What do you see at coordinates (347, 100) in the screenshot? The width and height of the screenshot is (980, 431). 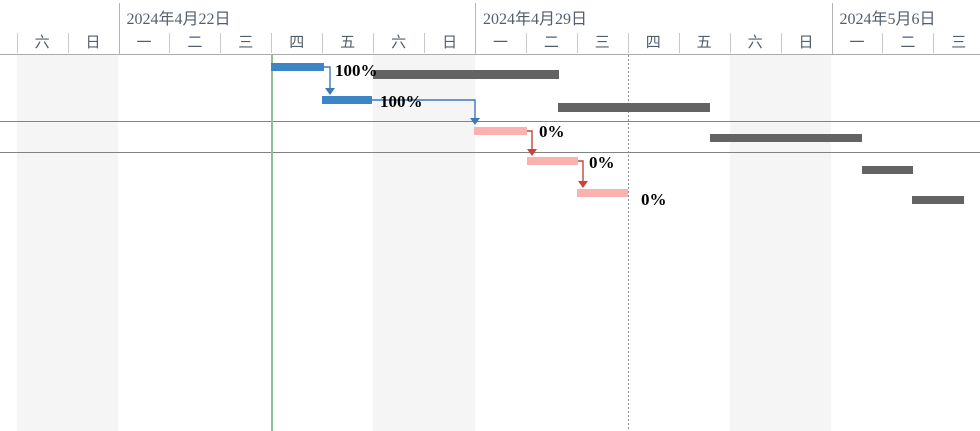 I see `task-2-bar` at bounding box center [347, 100].